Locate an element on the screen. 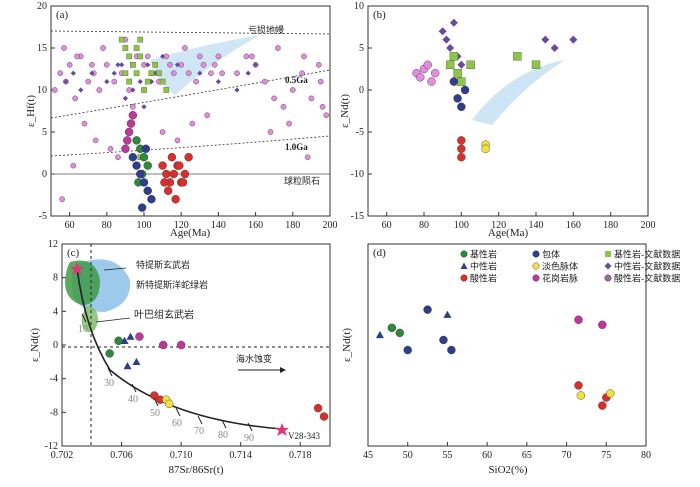 Image resolution: width=700 pixels, height=487 pixels. xtick-label-c-2: 0.710 is located at coordinates (181, 455).